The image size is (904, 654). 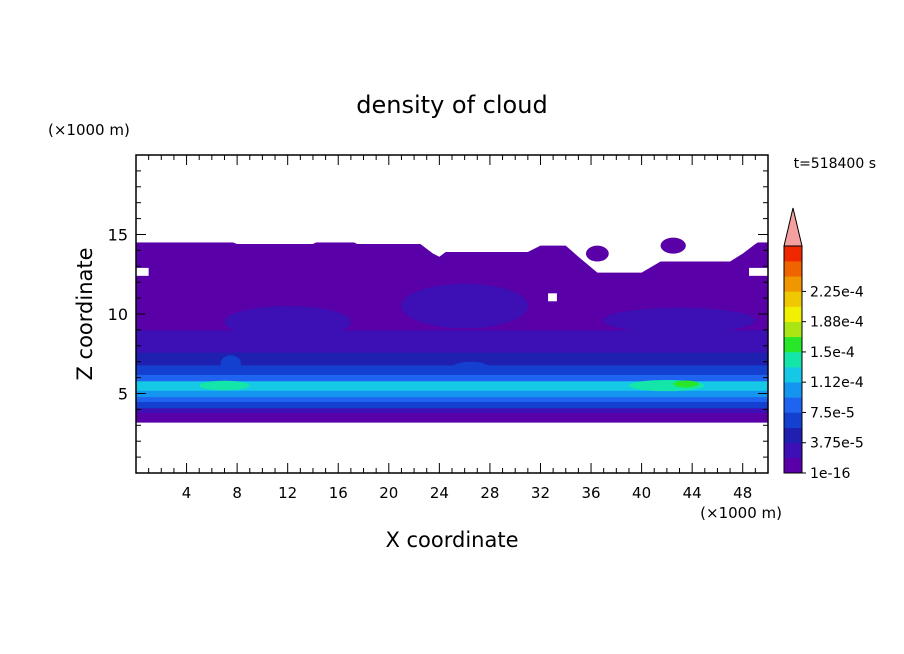 What do you see at coordinates (118, 235) in the screenshot?
I see `y-tick-label: 15` at bounding box center [118, 235].